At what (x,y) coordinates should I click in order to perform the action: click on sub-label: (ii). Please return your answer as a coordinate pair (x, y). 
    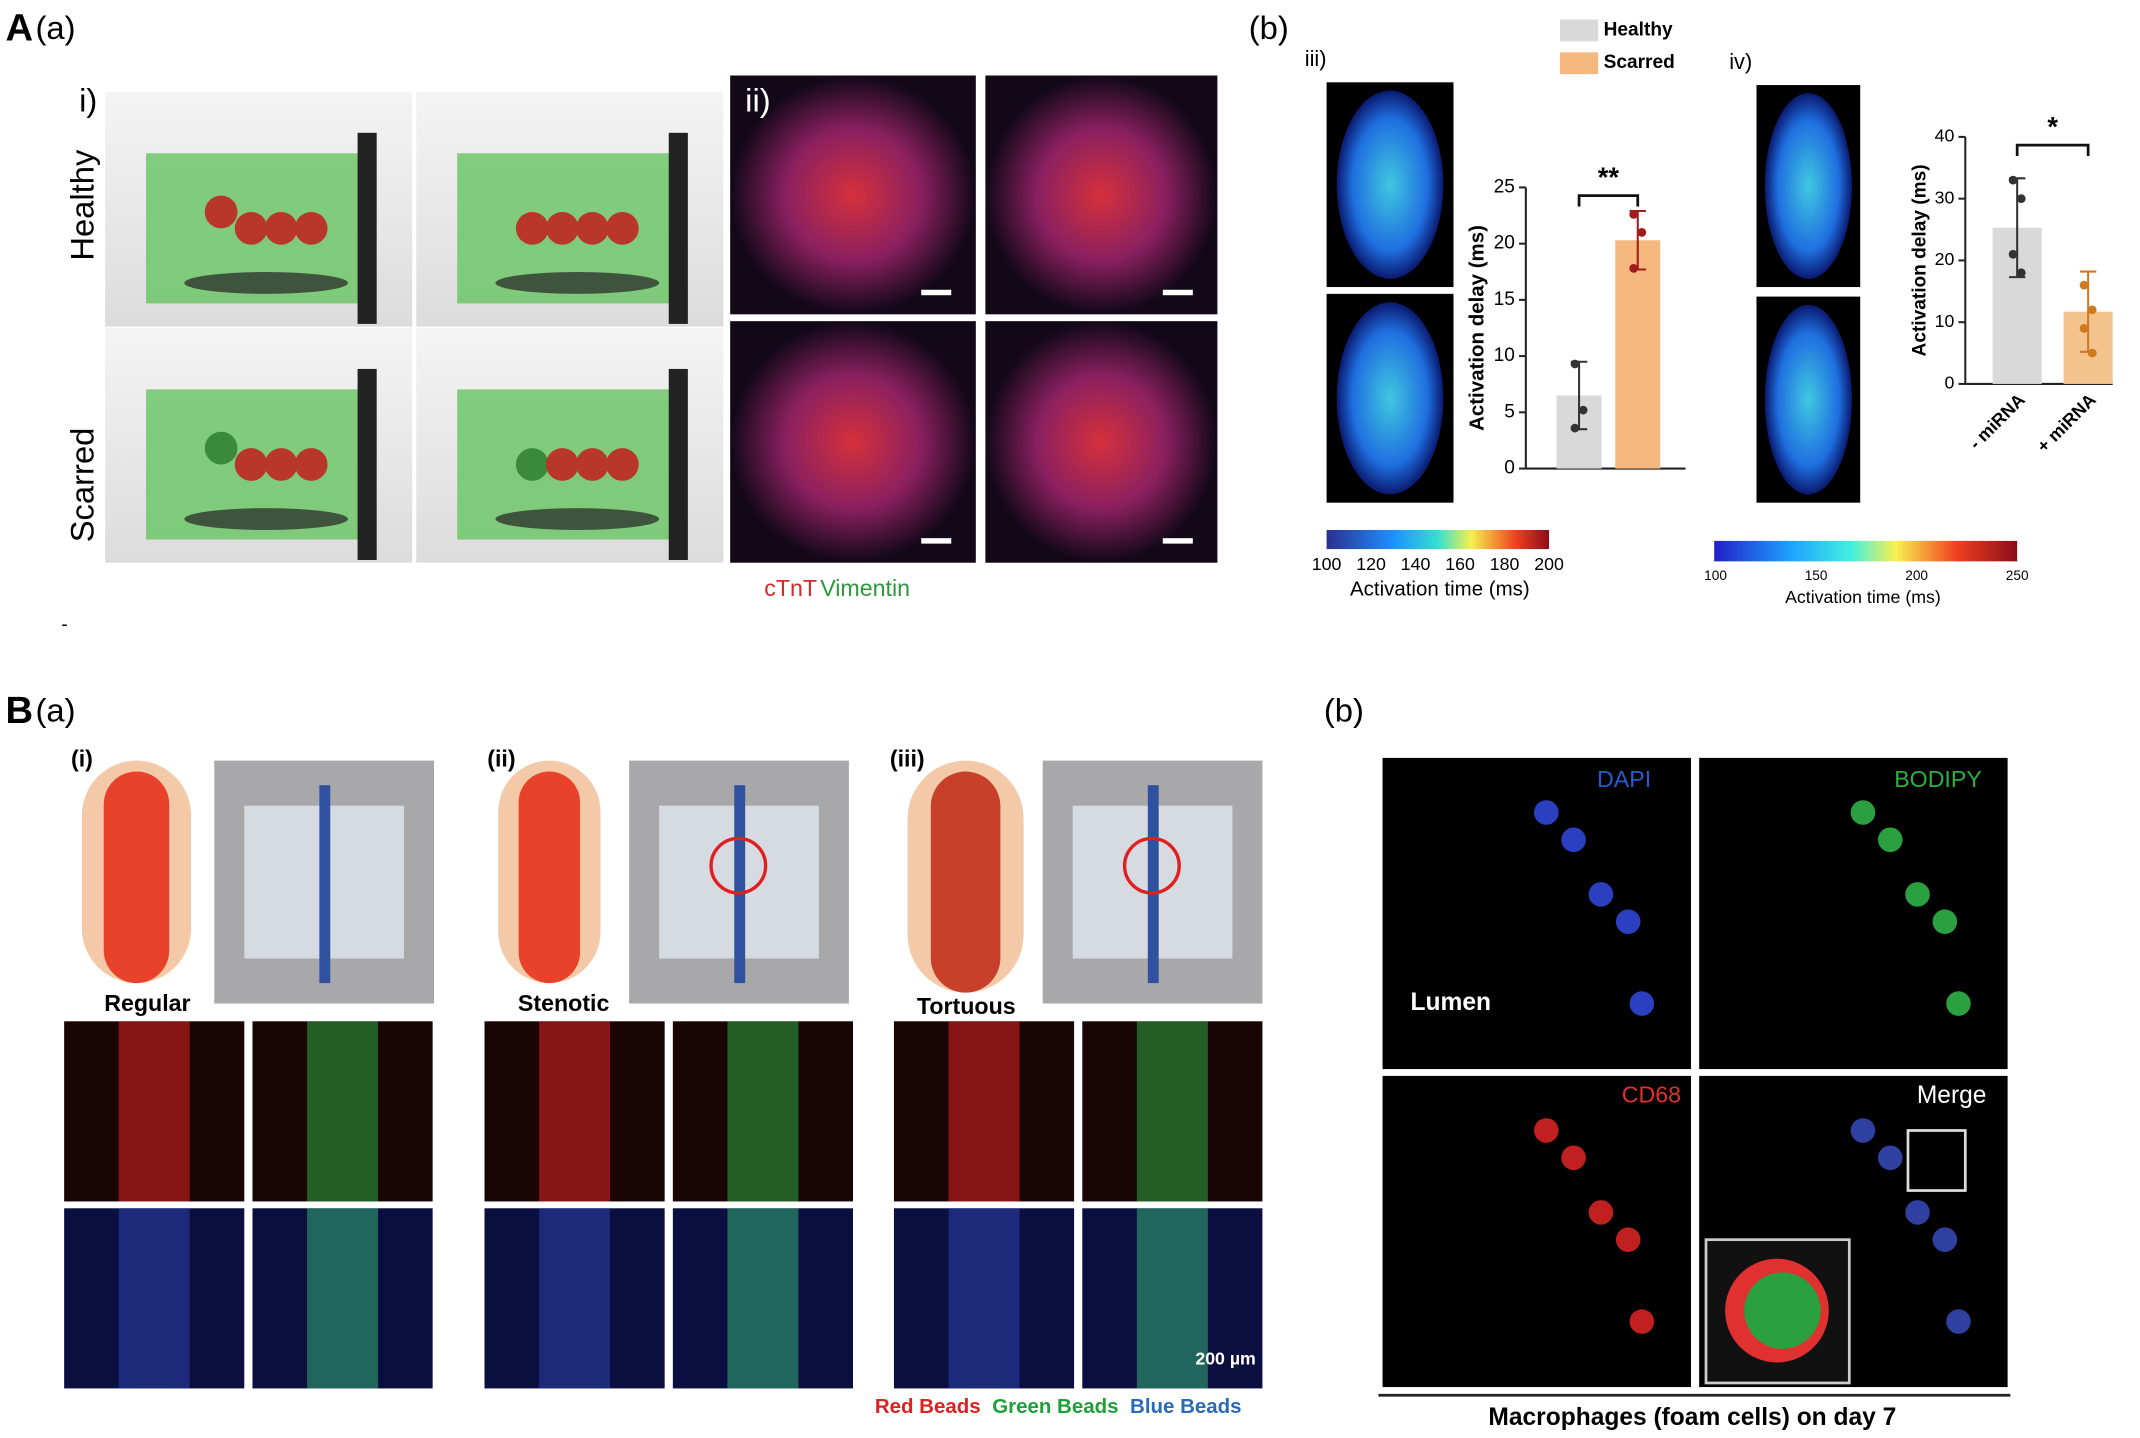
    Looking at the image, I should click on (501, 759).